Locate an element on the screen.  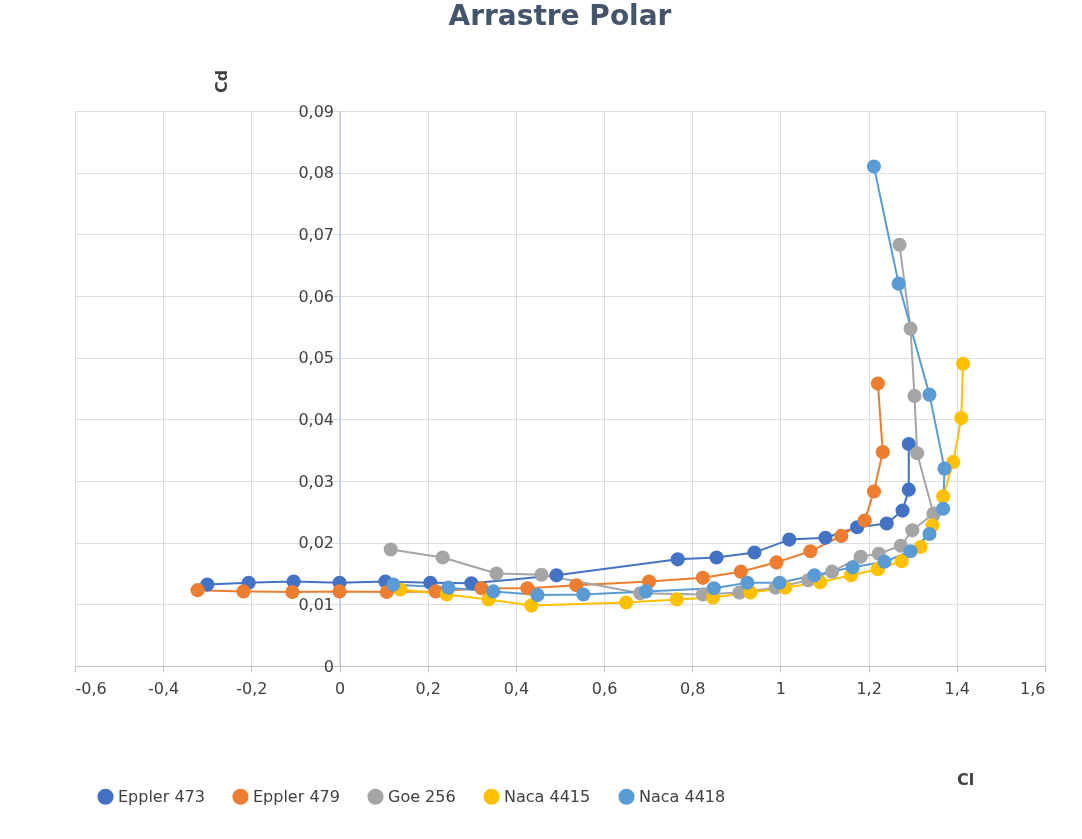
y-tick-label: 0,09 is located at coordinates (316, 111).